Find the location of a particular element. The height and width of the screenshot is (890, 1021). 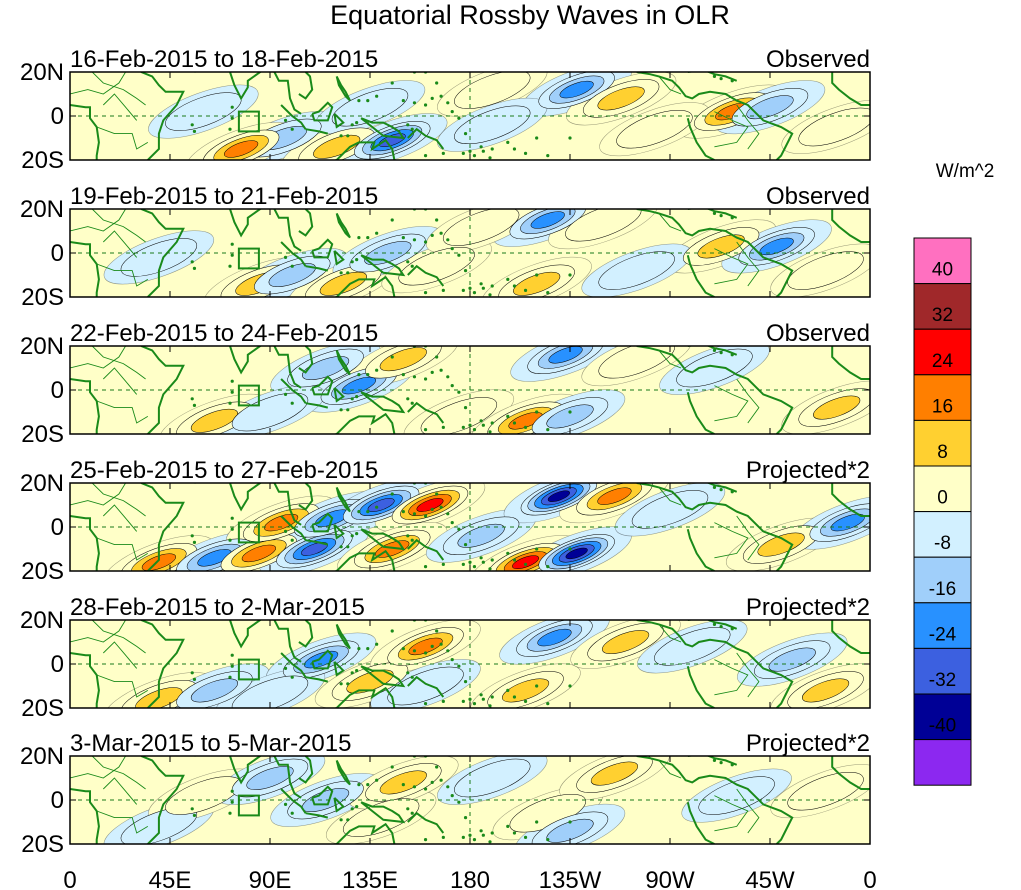

y-tick-label: 0 is located at coordinates (57, 253).